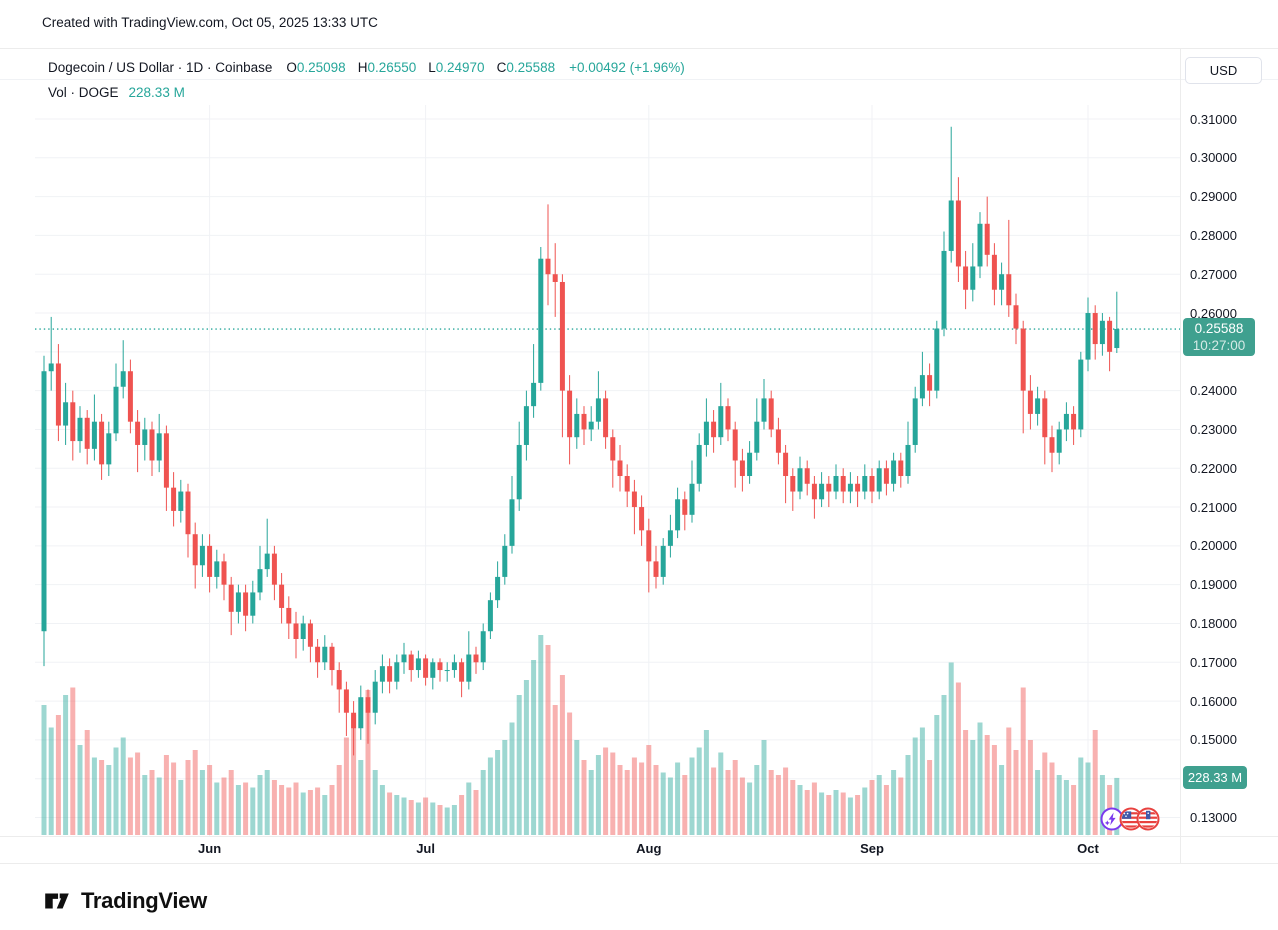  What do you see at coordinates (1148, 819) in the screenshot?
I see `us-flag-event-icon` at bounding box center [1148, 819].